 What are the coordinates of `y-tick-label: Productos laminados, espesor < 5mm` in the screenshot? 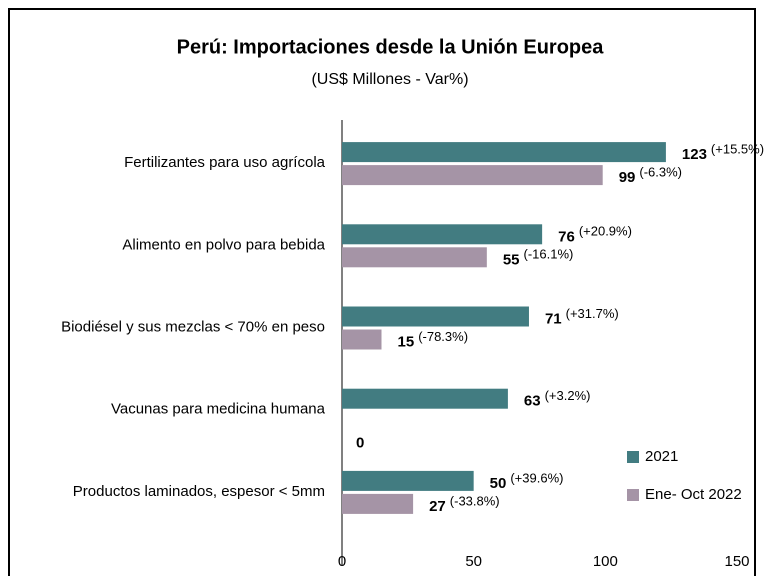 It's located at (199, 491).